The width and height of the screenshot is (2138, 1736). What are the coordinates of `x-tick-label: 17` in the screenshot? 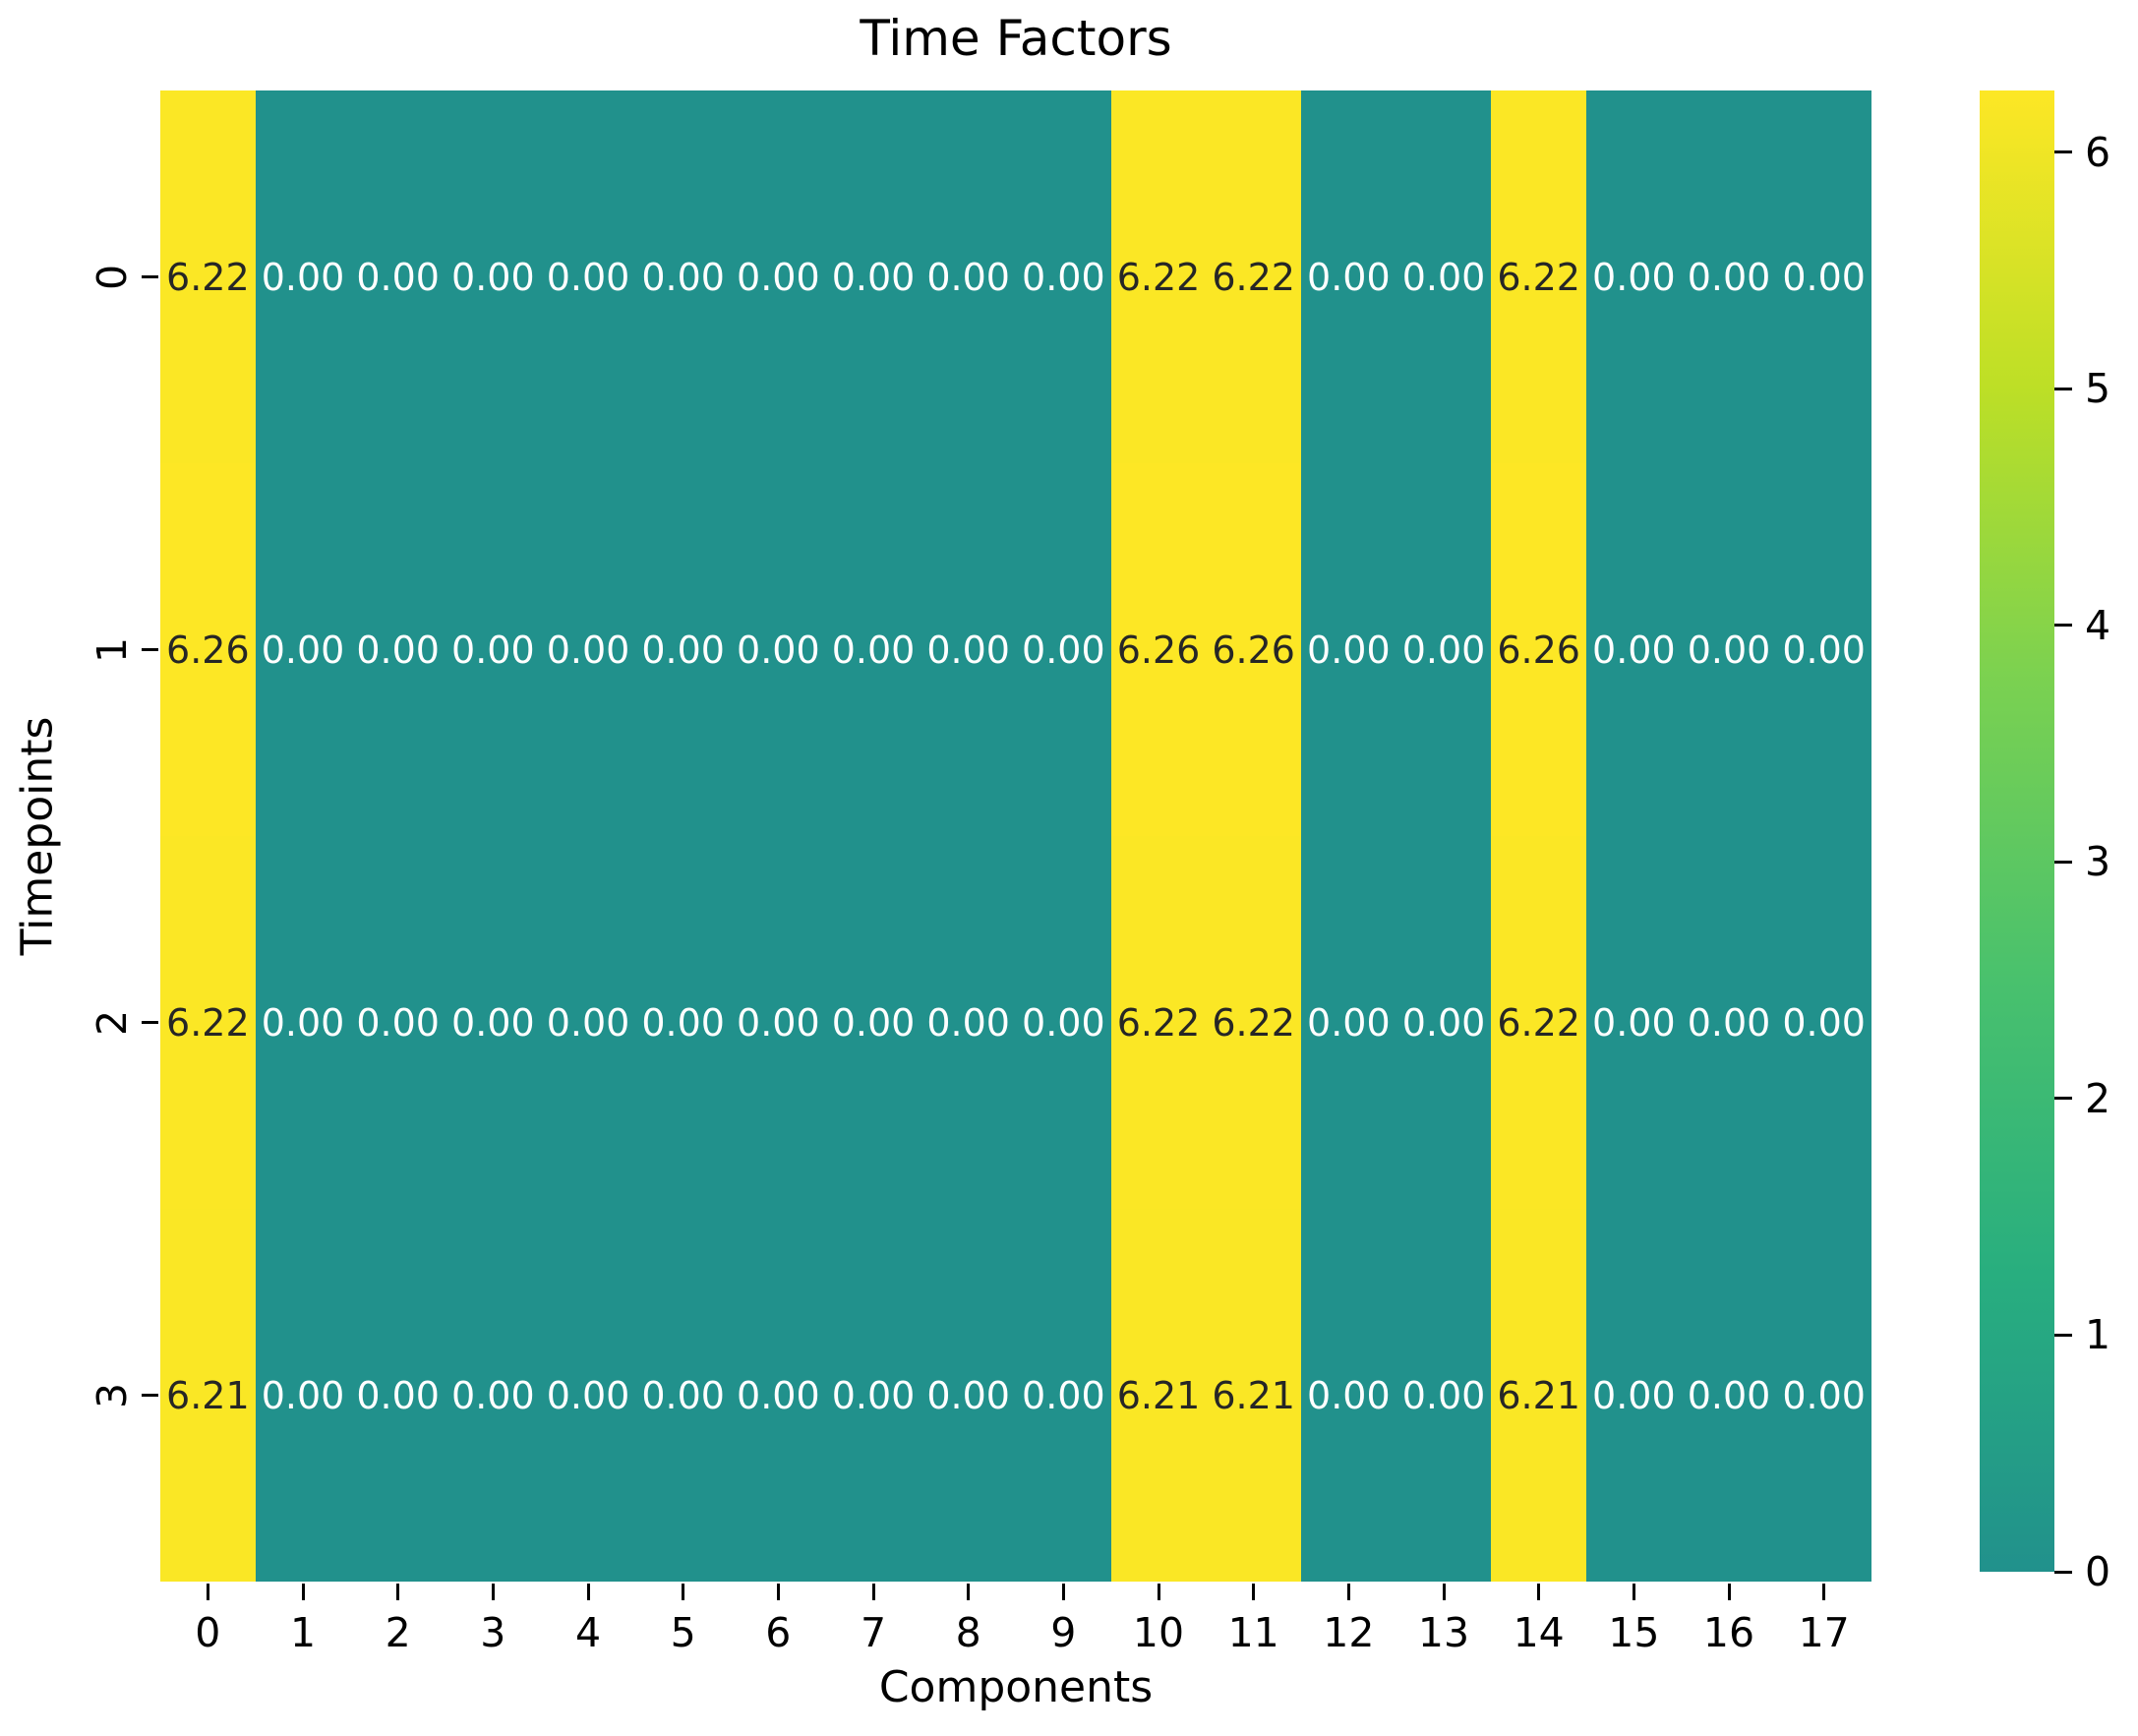 It's located at (1824, 1632).